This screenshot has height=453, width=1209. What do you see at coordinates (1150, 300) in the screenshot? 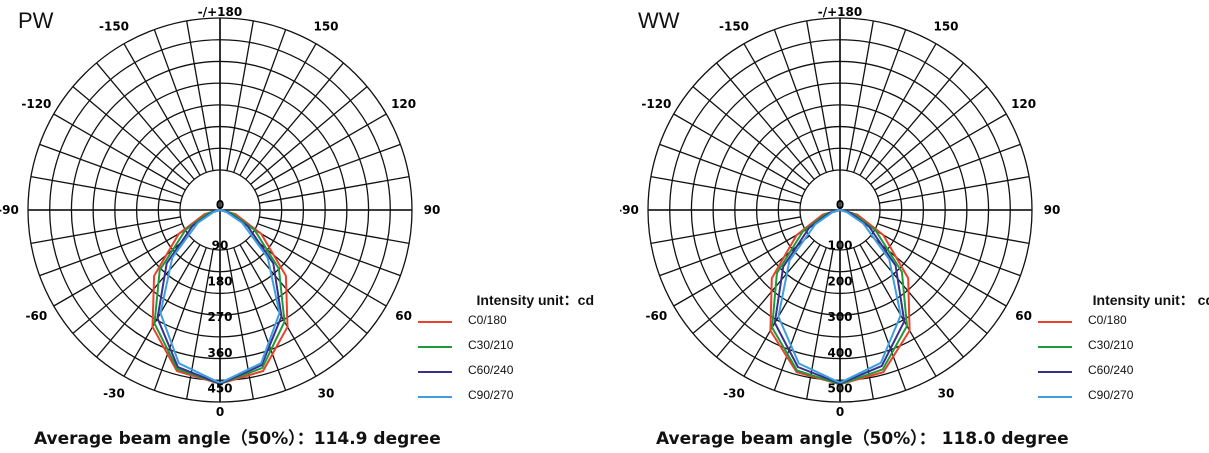
I see `legend-title: Intensity unit： cd` at bounding box center [1150, 300].